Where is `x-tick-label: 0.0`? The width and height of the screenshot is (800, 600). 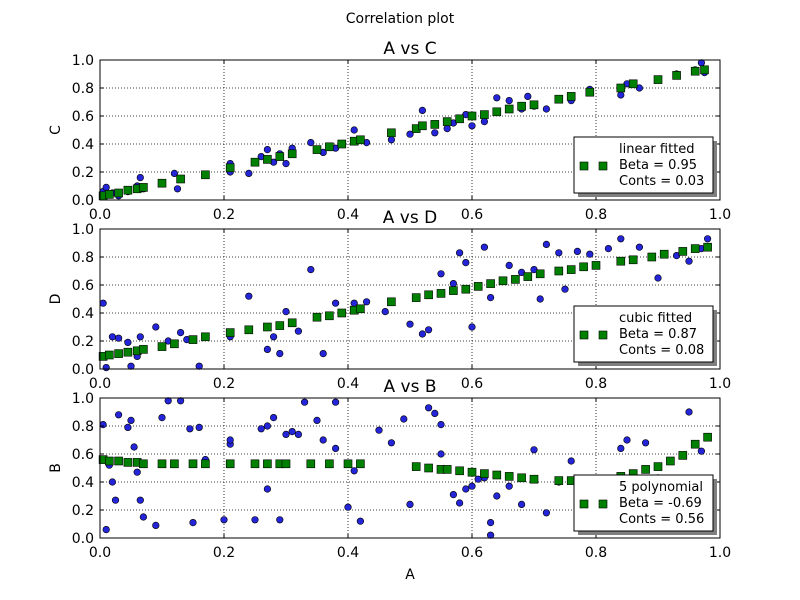 x-tick-label: 0.0 is located at coordinates (100, 553).